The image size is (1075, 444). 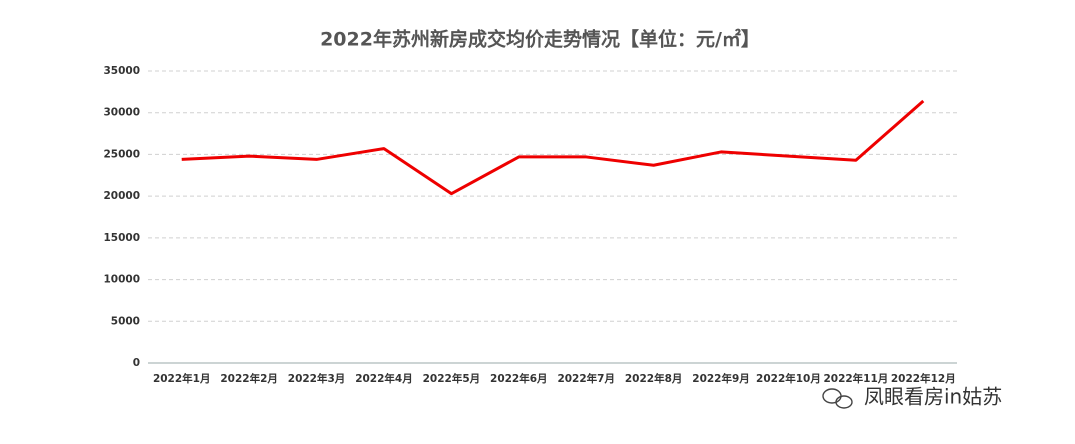 What do you see at coordinates (317, 378) in the screenshot?
I see `x-tick-label: 2022年3月` at bounding box center [317, 378].